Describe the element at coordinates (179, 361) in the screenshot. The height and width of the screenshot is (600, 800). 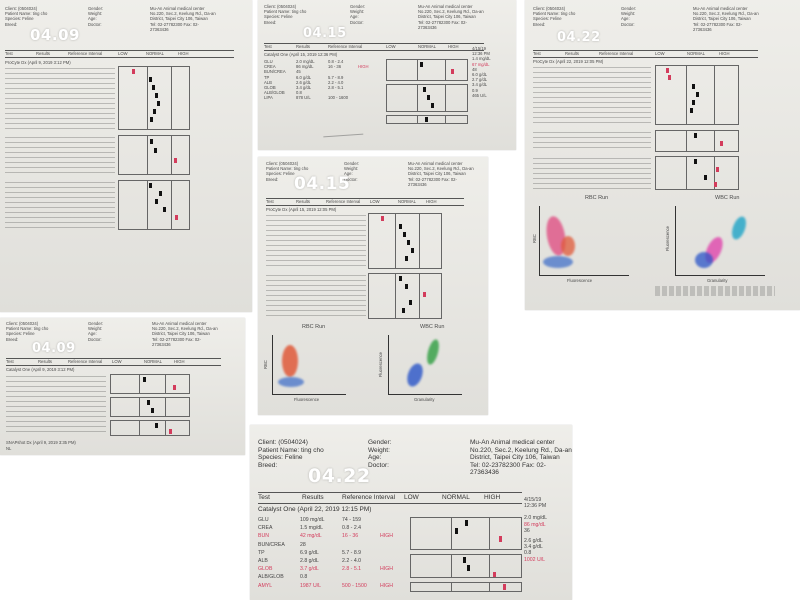
I see `col-high: HIGH` at that location.